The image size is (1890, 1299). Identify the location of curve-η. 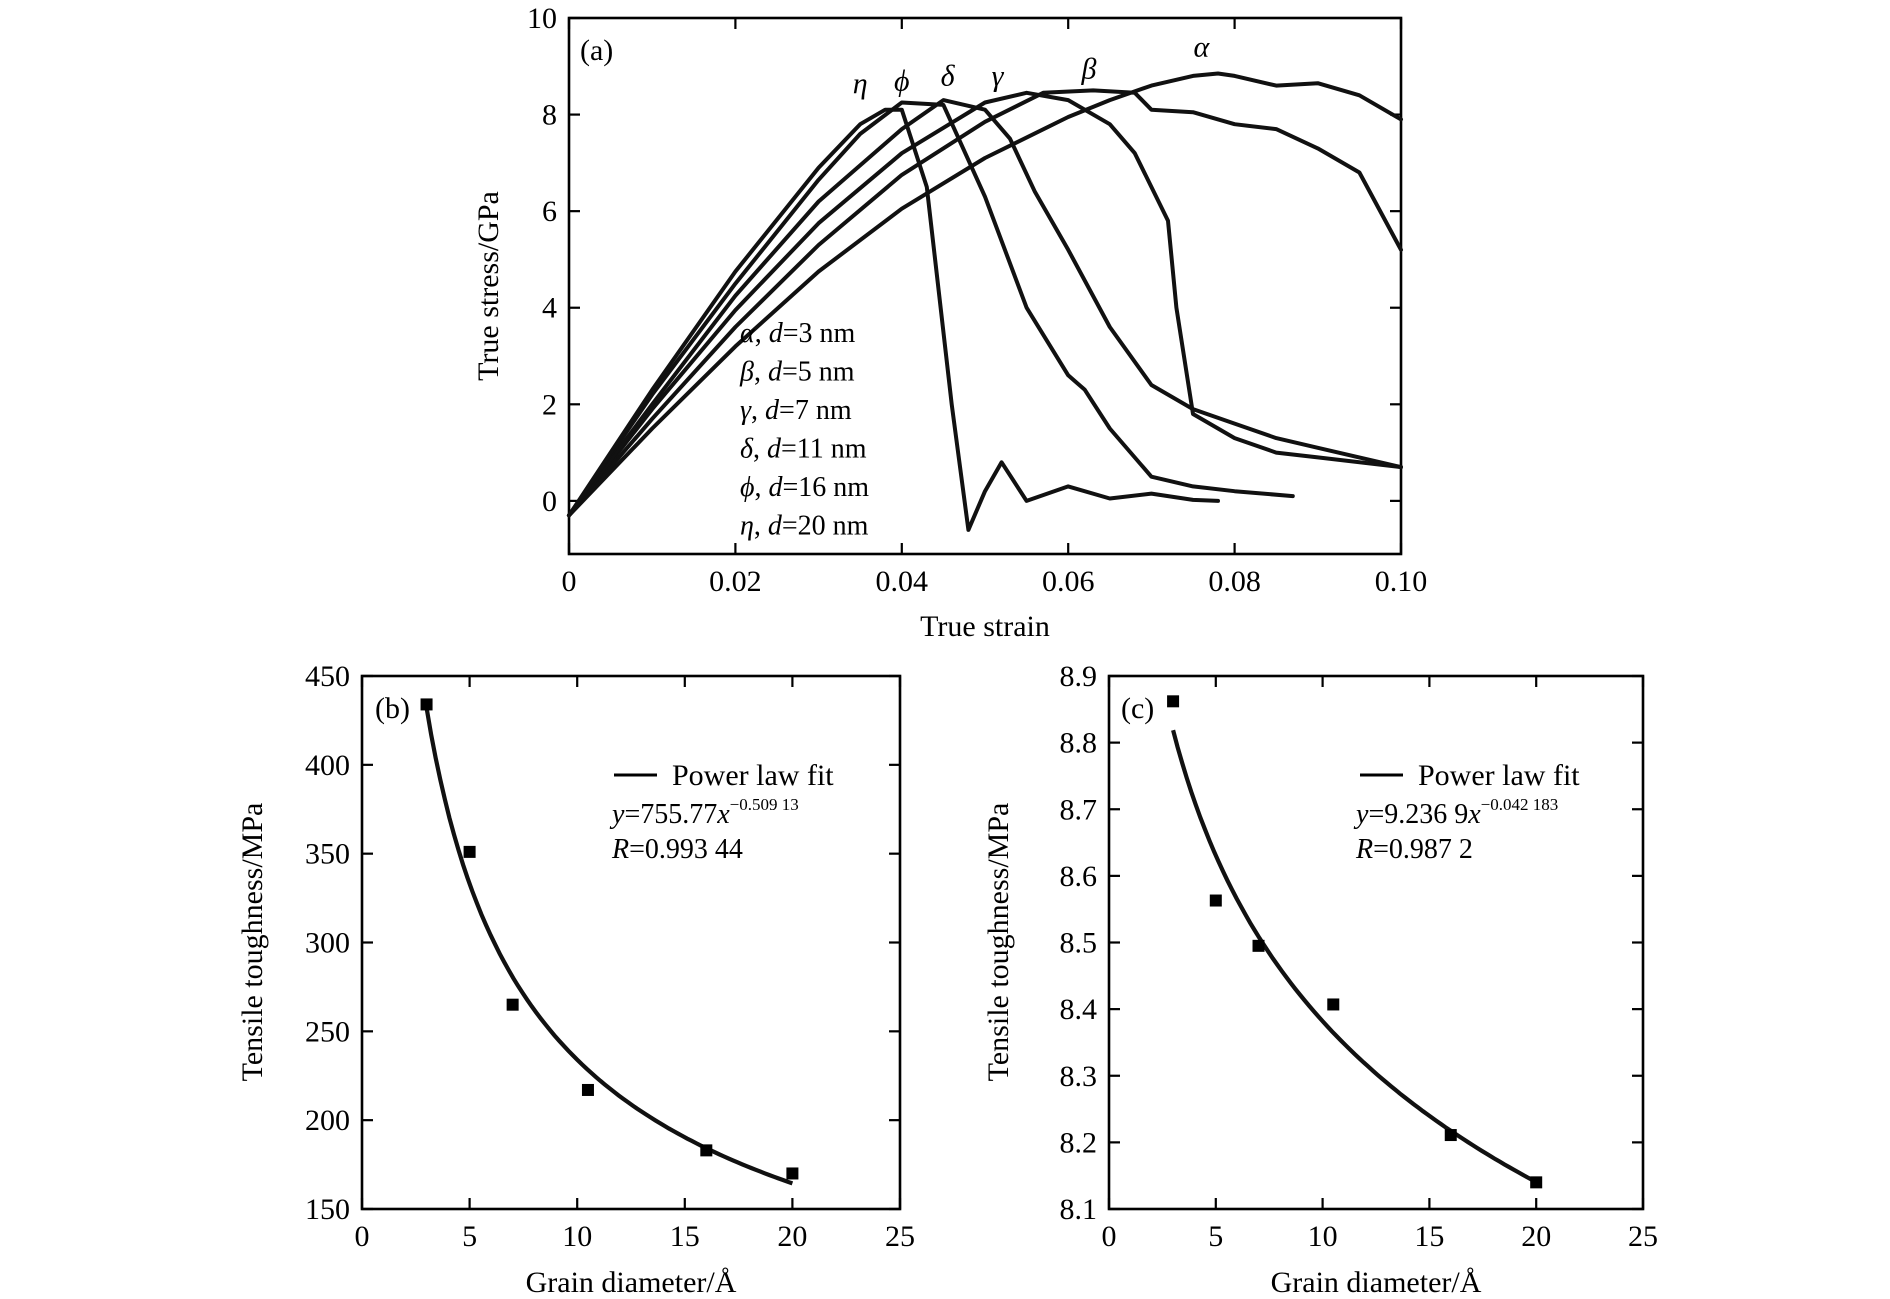
(893, 319).